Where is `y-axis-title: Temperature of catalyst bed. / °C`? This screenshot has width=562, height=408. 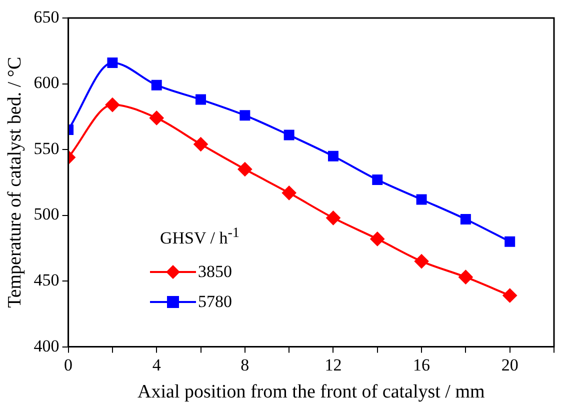
y-axis-title: Temperature of catalyst bed. / °C is located at coordinates (15, 182).